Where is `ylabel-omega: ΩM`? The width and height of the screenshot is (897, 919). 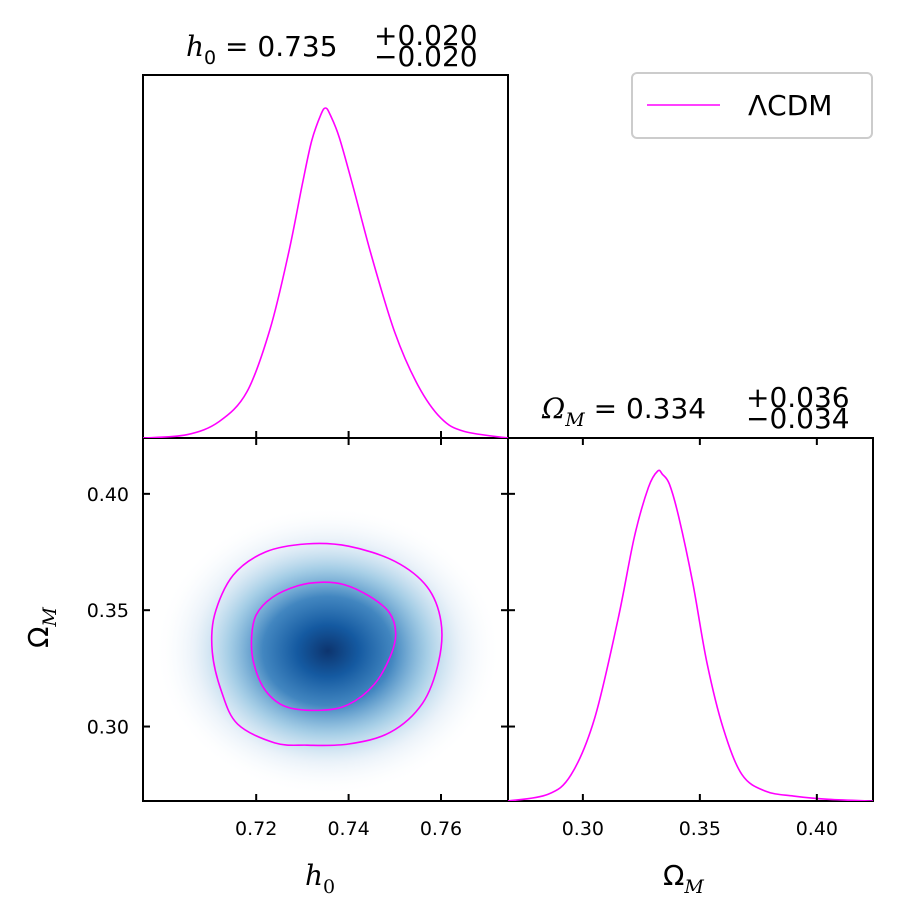
ylabel-omega: ΩM is located at coordinates (41, 627).